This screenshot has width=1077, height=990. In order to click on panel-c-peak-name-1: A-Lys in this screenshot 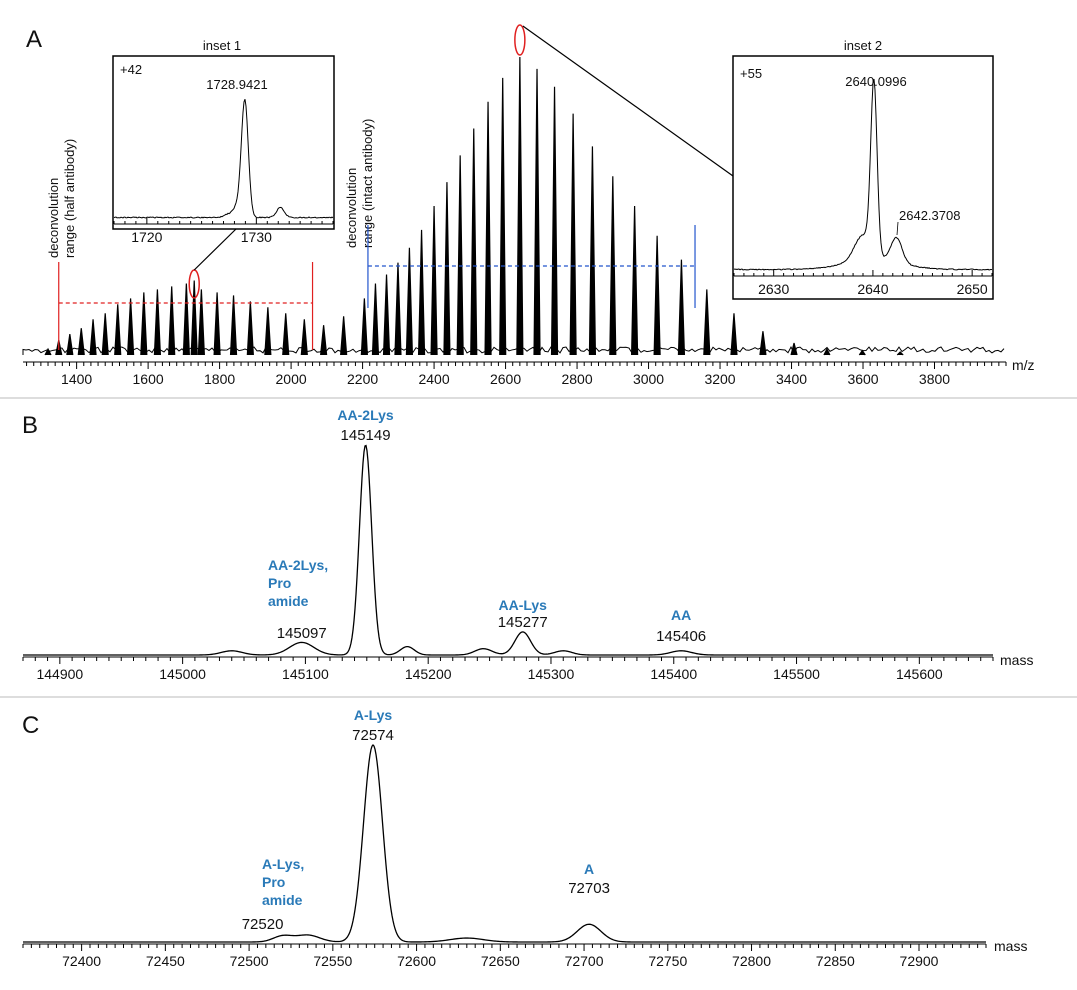, I will do `click(373, 715)`.